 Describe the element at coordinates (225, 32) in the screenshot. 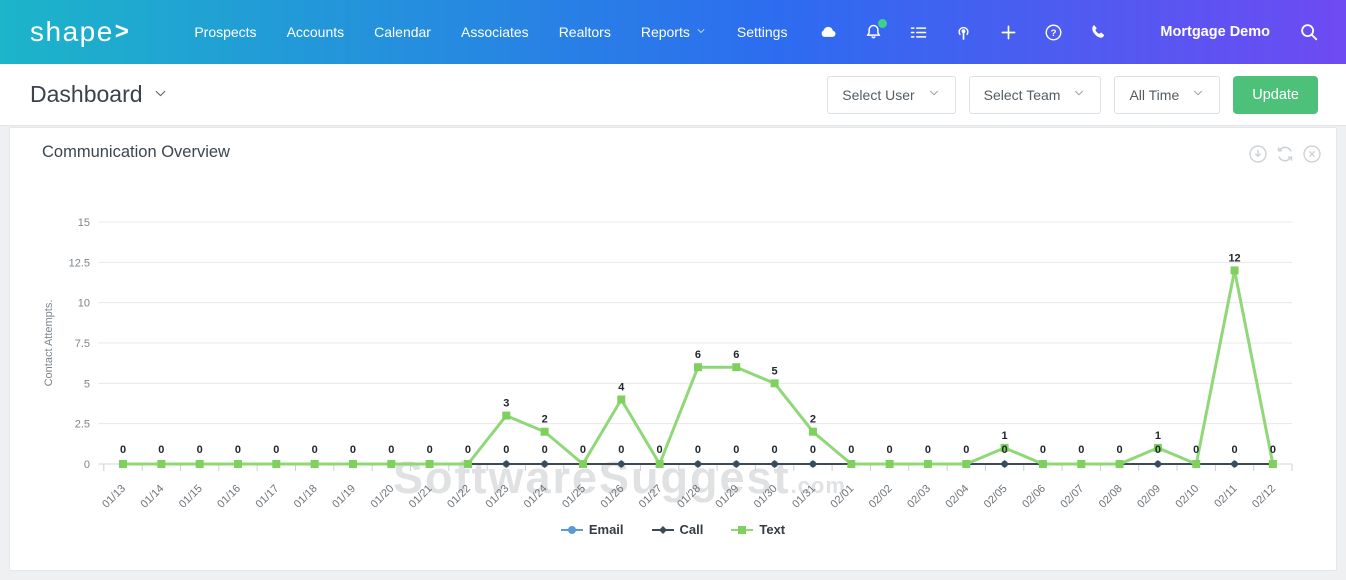

I see `nav-item-prospects: Prospects` at that location.